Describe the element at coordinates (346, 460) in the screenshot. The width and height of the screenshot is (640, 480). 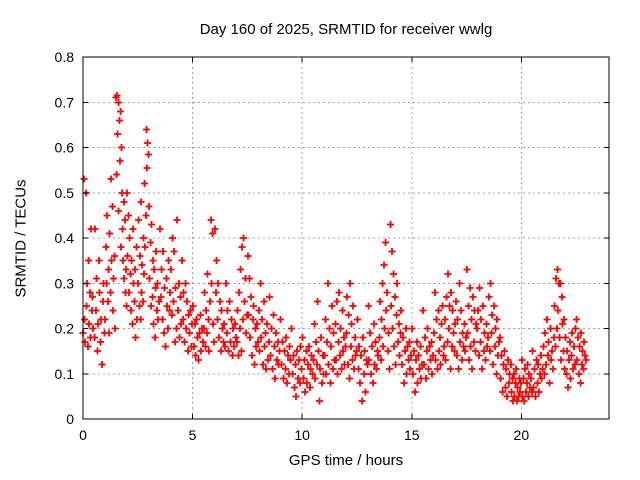
I see `x-axis-title: GPS time / hours` at that location.